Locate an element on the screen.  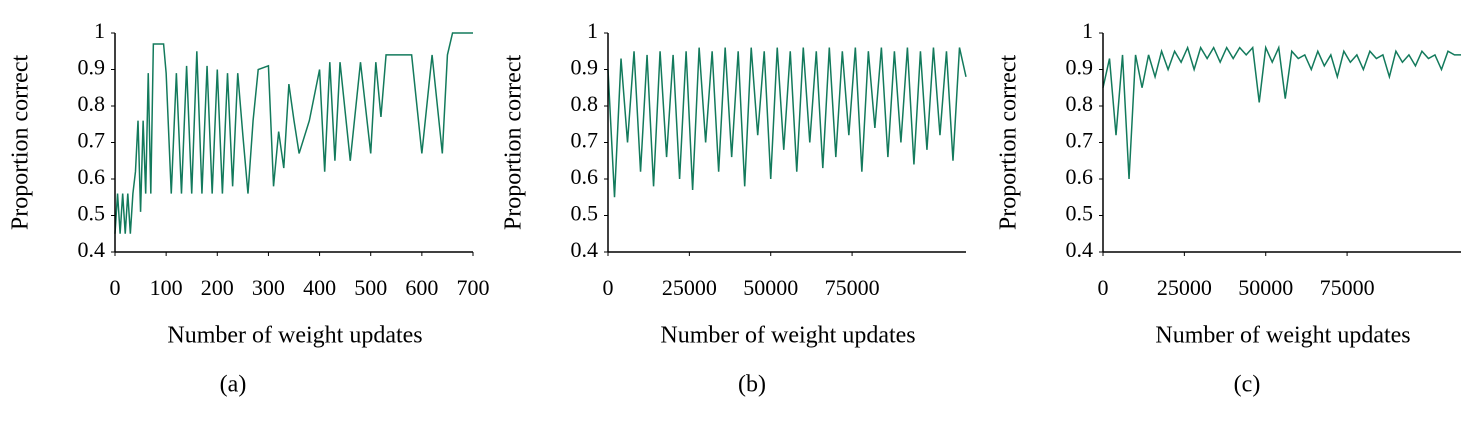
x-tick-label: 400 is located at coordinates (319, 287).